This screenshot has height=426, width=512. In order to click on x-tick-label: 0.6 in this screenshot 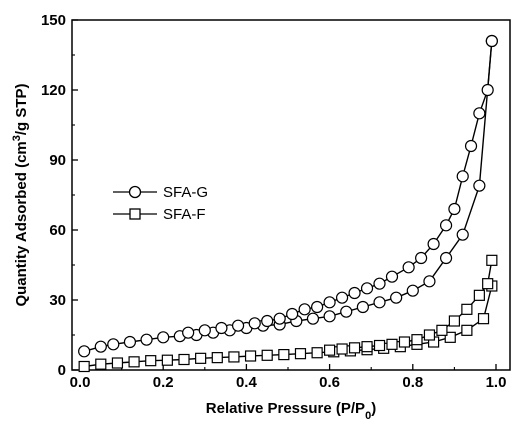, I will do `click(329, 382)`.